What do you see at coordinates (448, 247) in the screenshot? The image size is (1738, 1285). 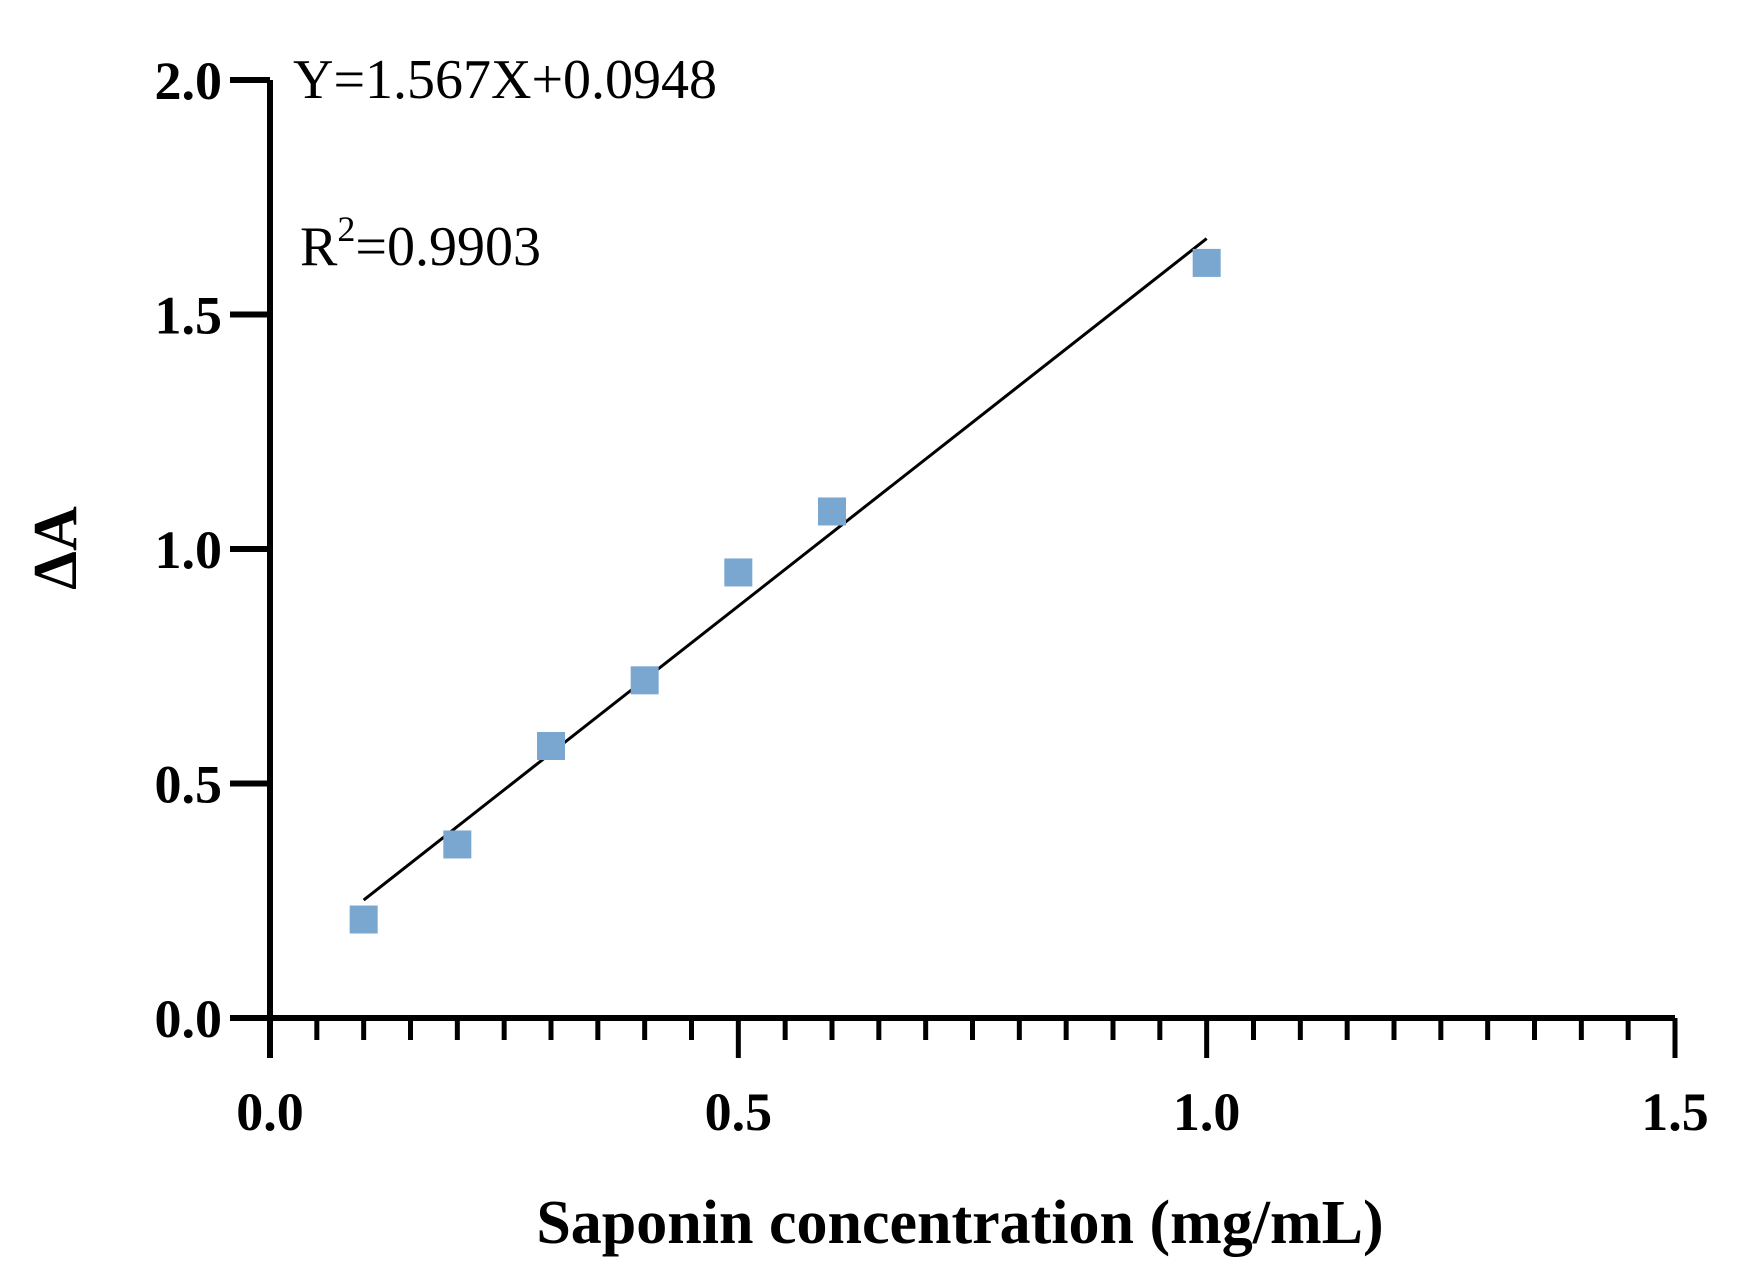 I see `r-squared-value: =0.9903` at bounding box center [448, 247].